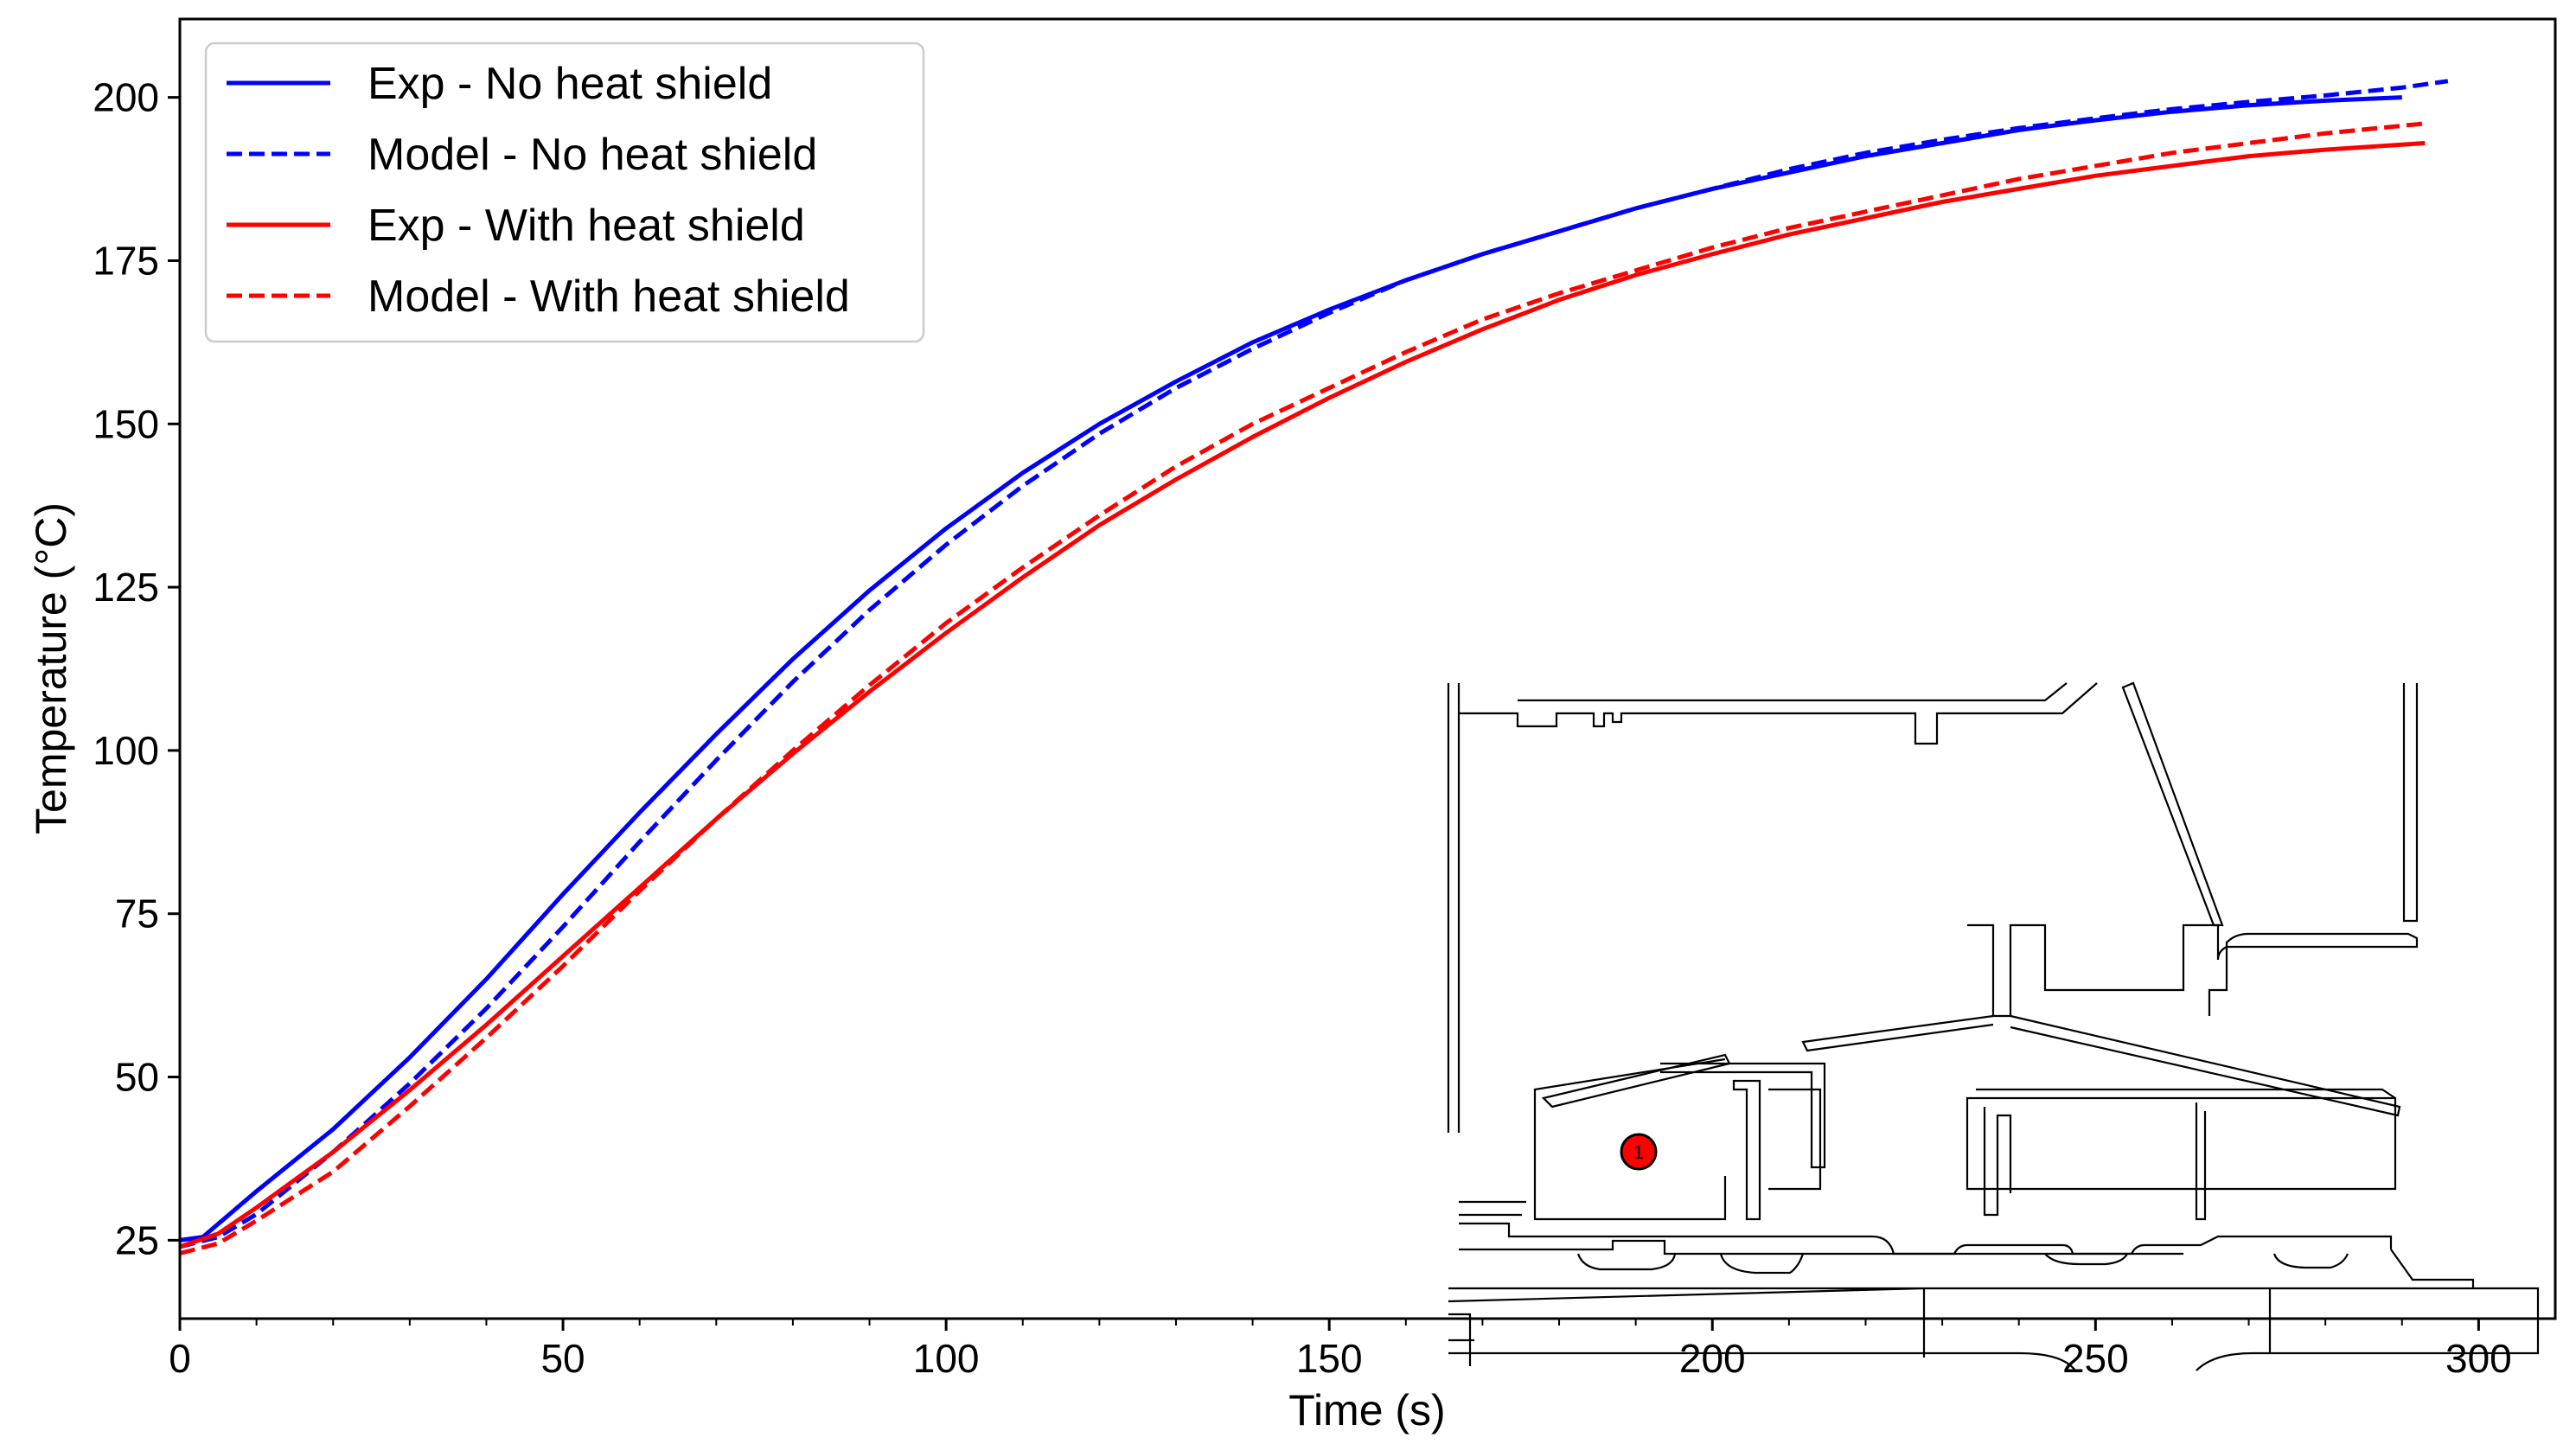 Image resolution: width=2576 pixels, height=1444 pixels. What do you see at coordinates (126, 750) in the screenshot?
I see `y-tick-label: 100` at bounding box center [126, 750].